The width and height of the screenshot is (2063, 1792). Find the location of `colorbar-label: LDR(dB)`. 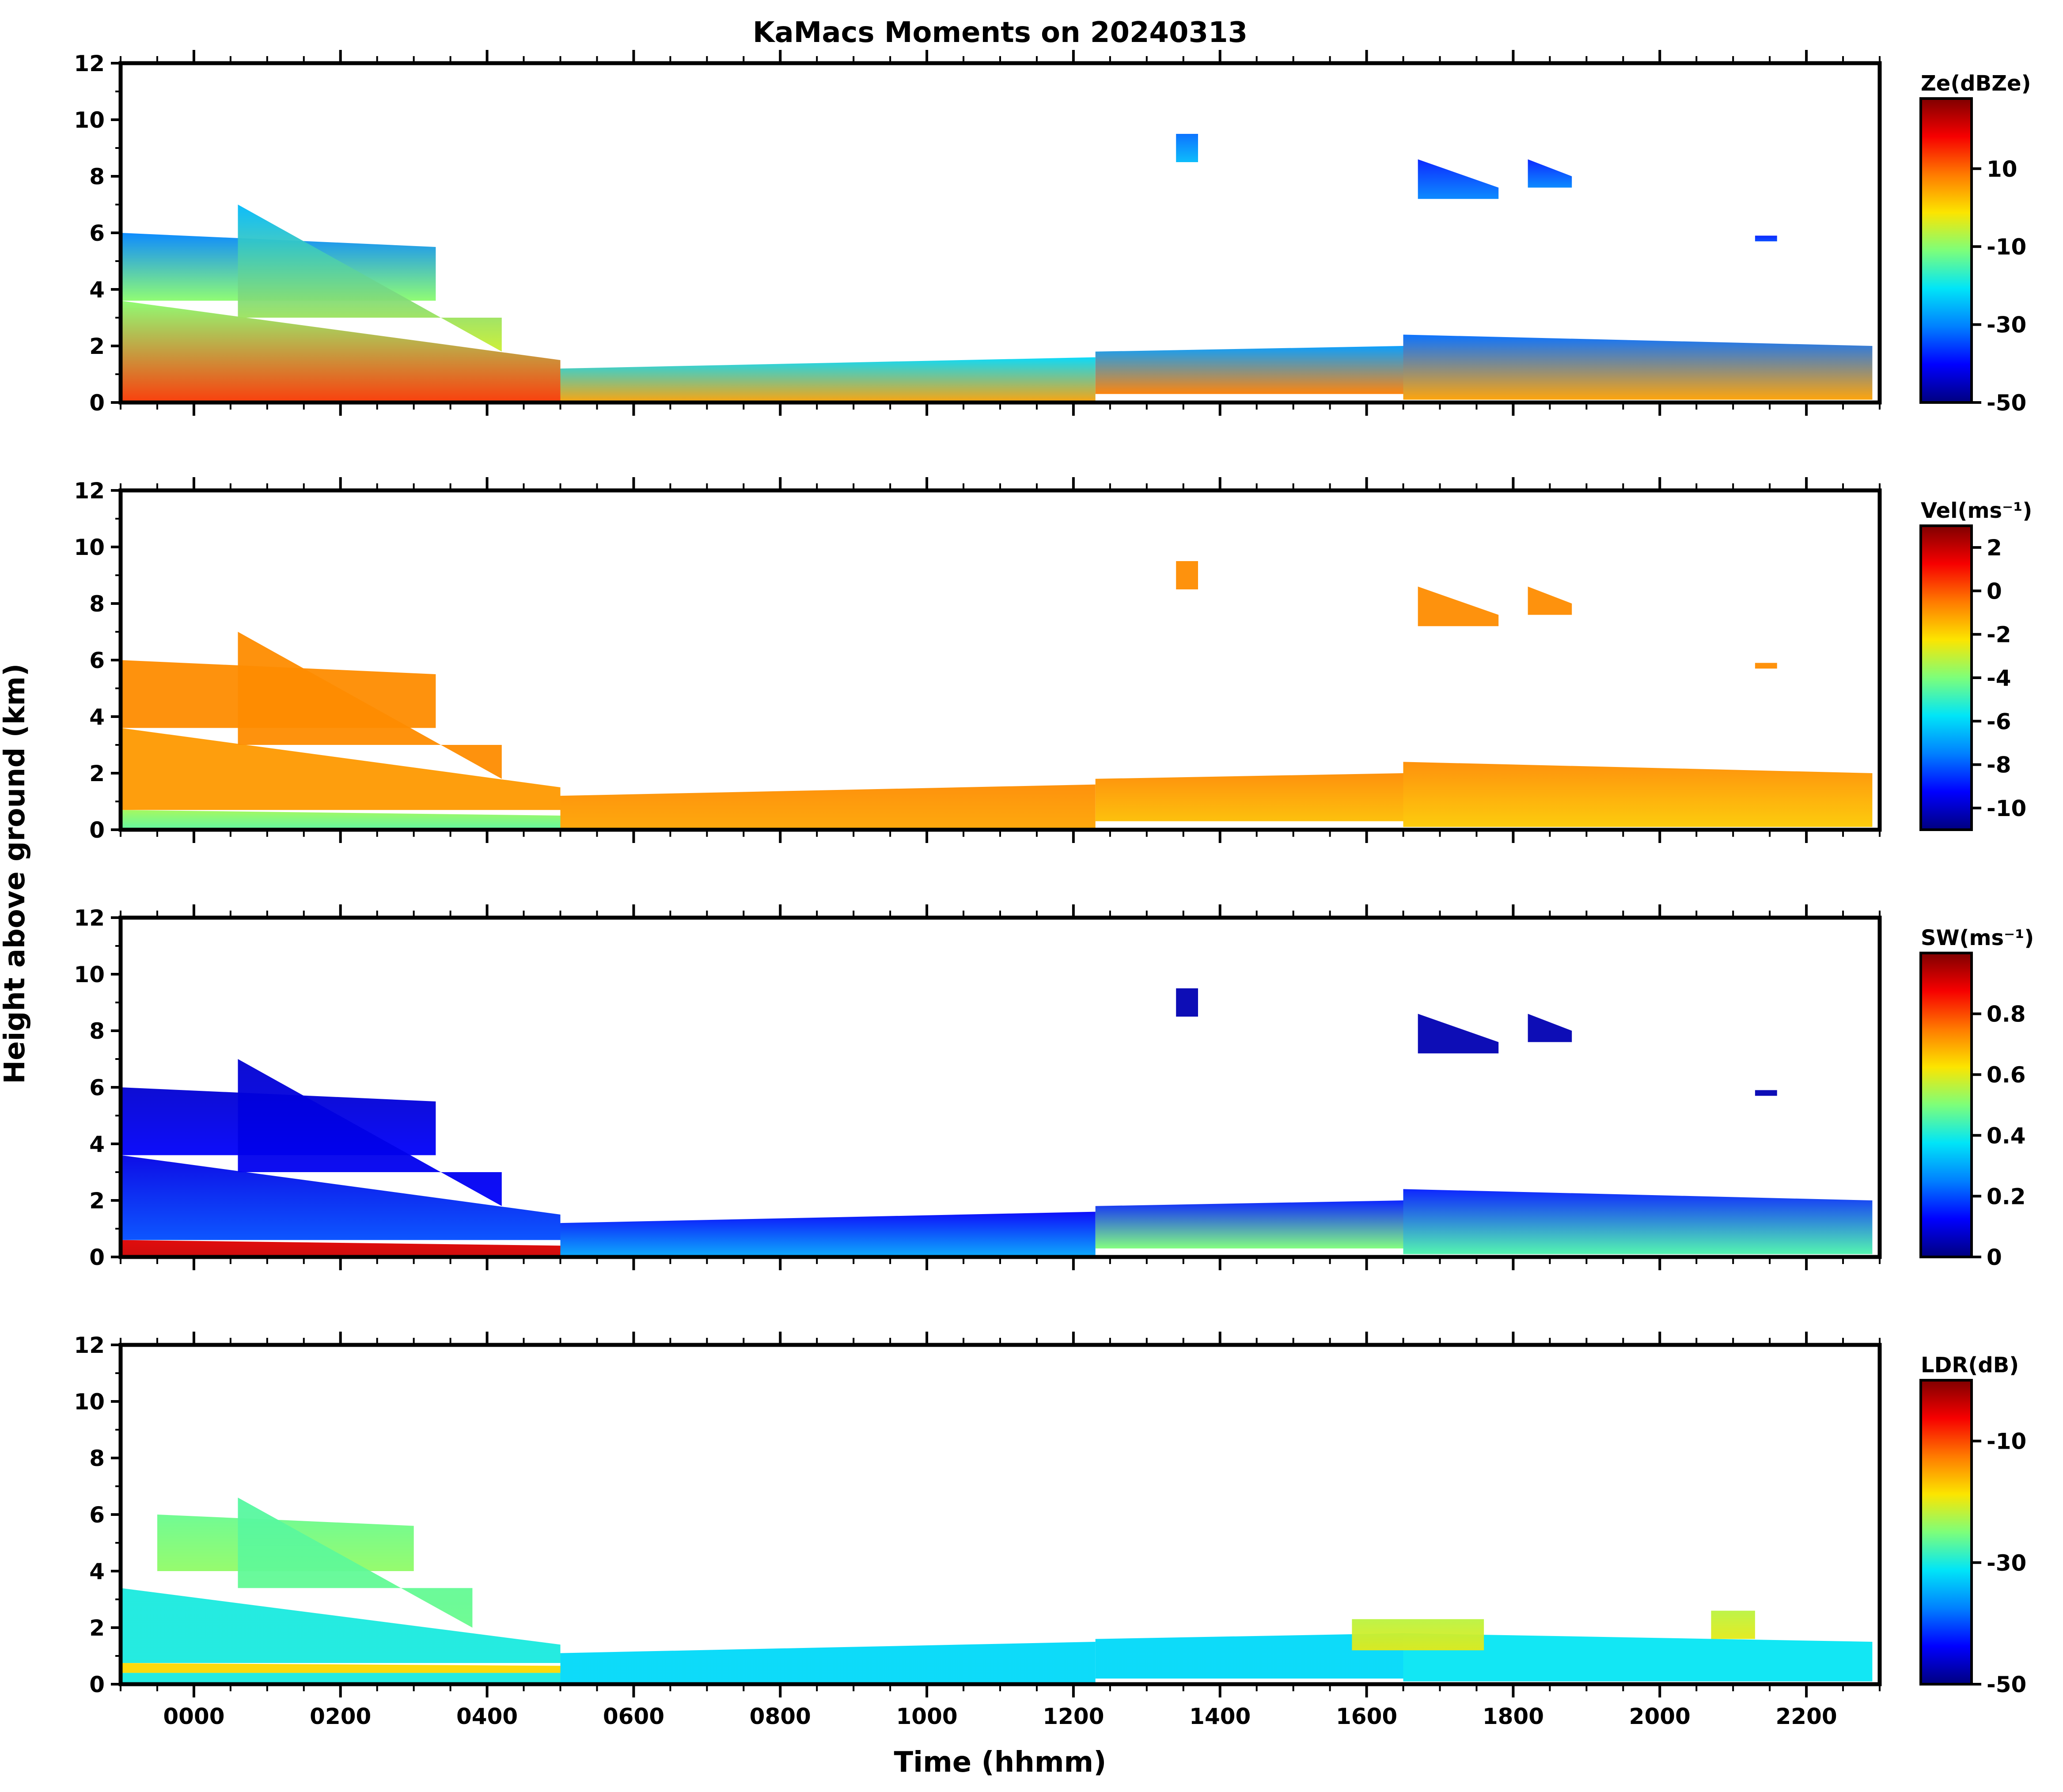

colorbar-label: LDR(dB) is located at coordinates (1970, 1365).